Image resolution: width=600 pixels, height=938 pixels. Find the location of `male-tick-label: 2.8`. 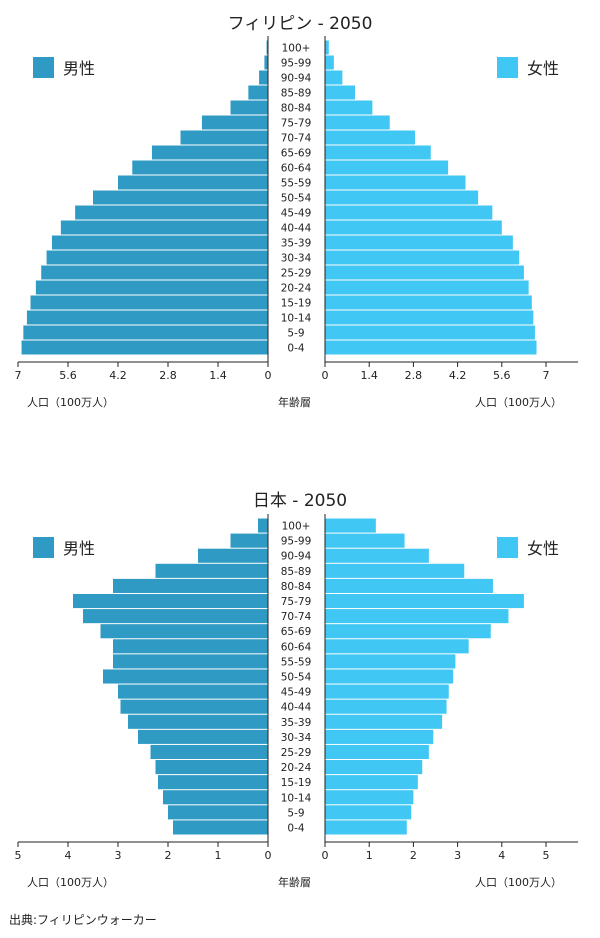

male-tick-label: 2.8 is located at coordinates (168, 375).